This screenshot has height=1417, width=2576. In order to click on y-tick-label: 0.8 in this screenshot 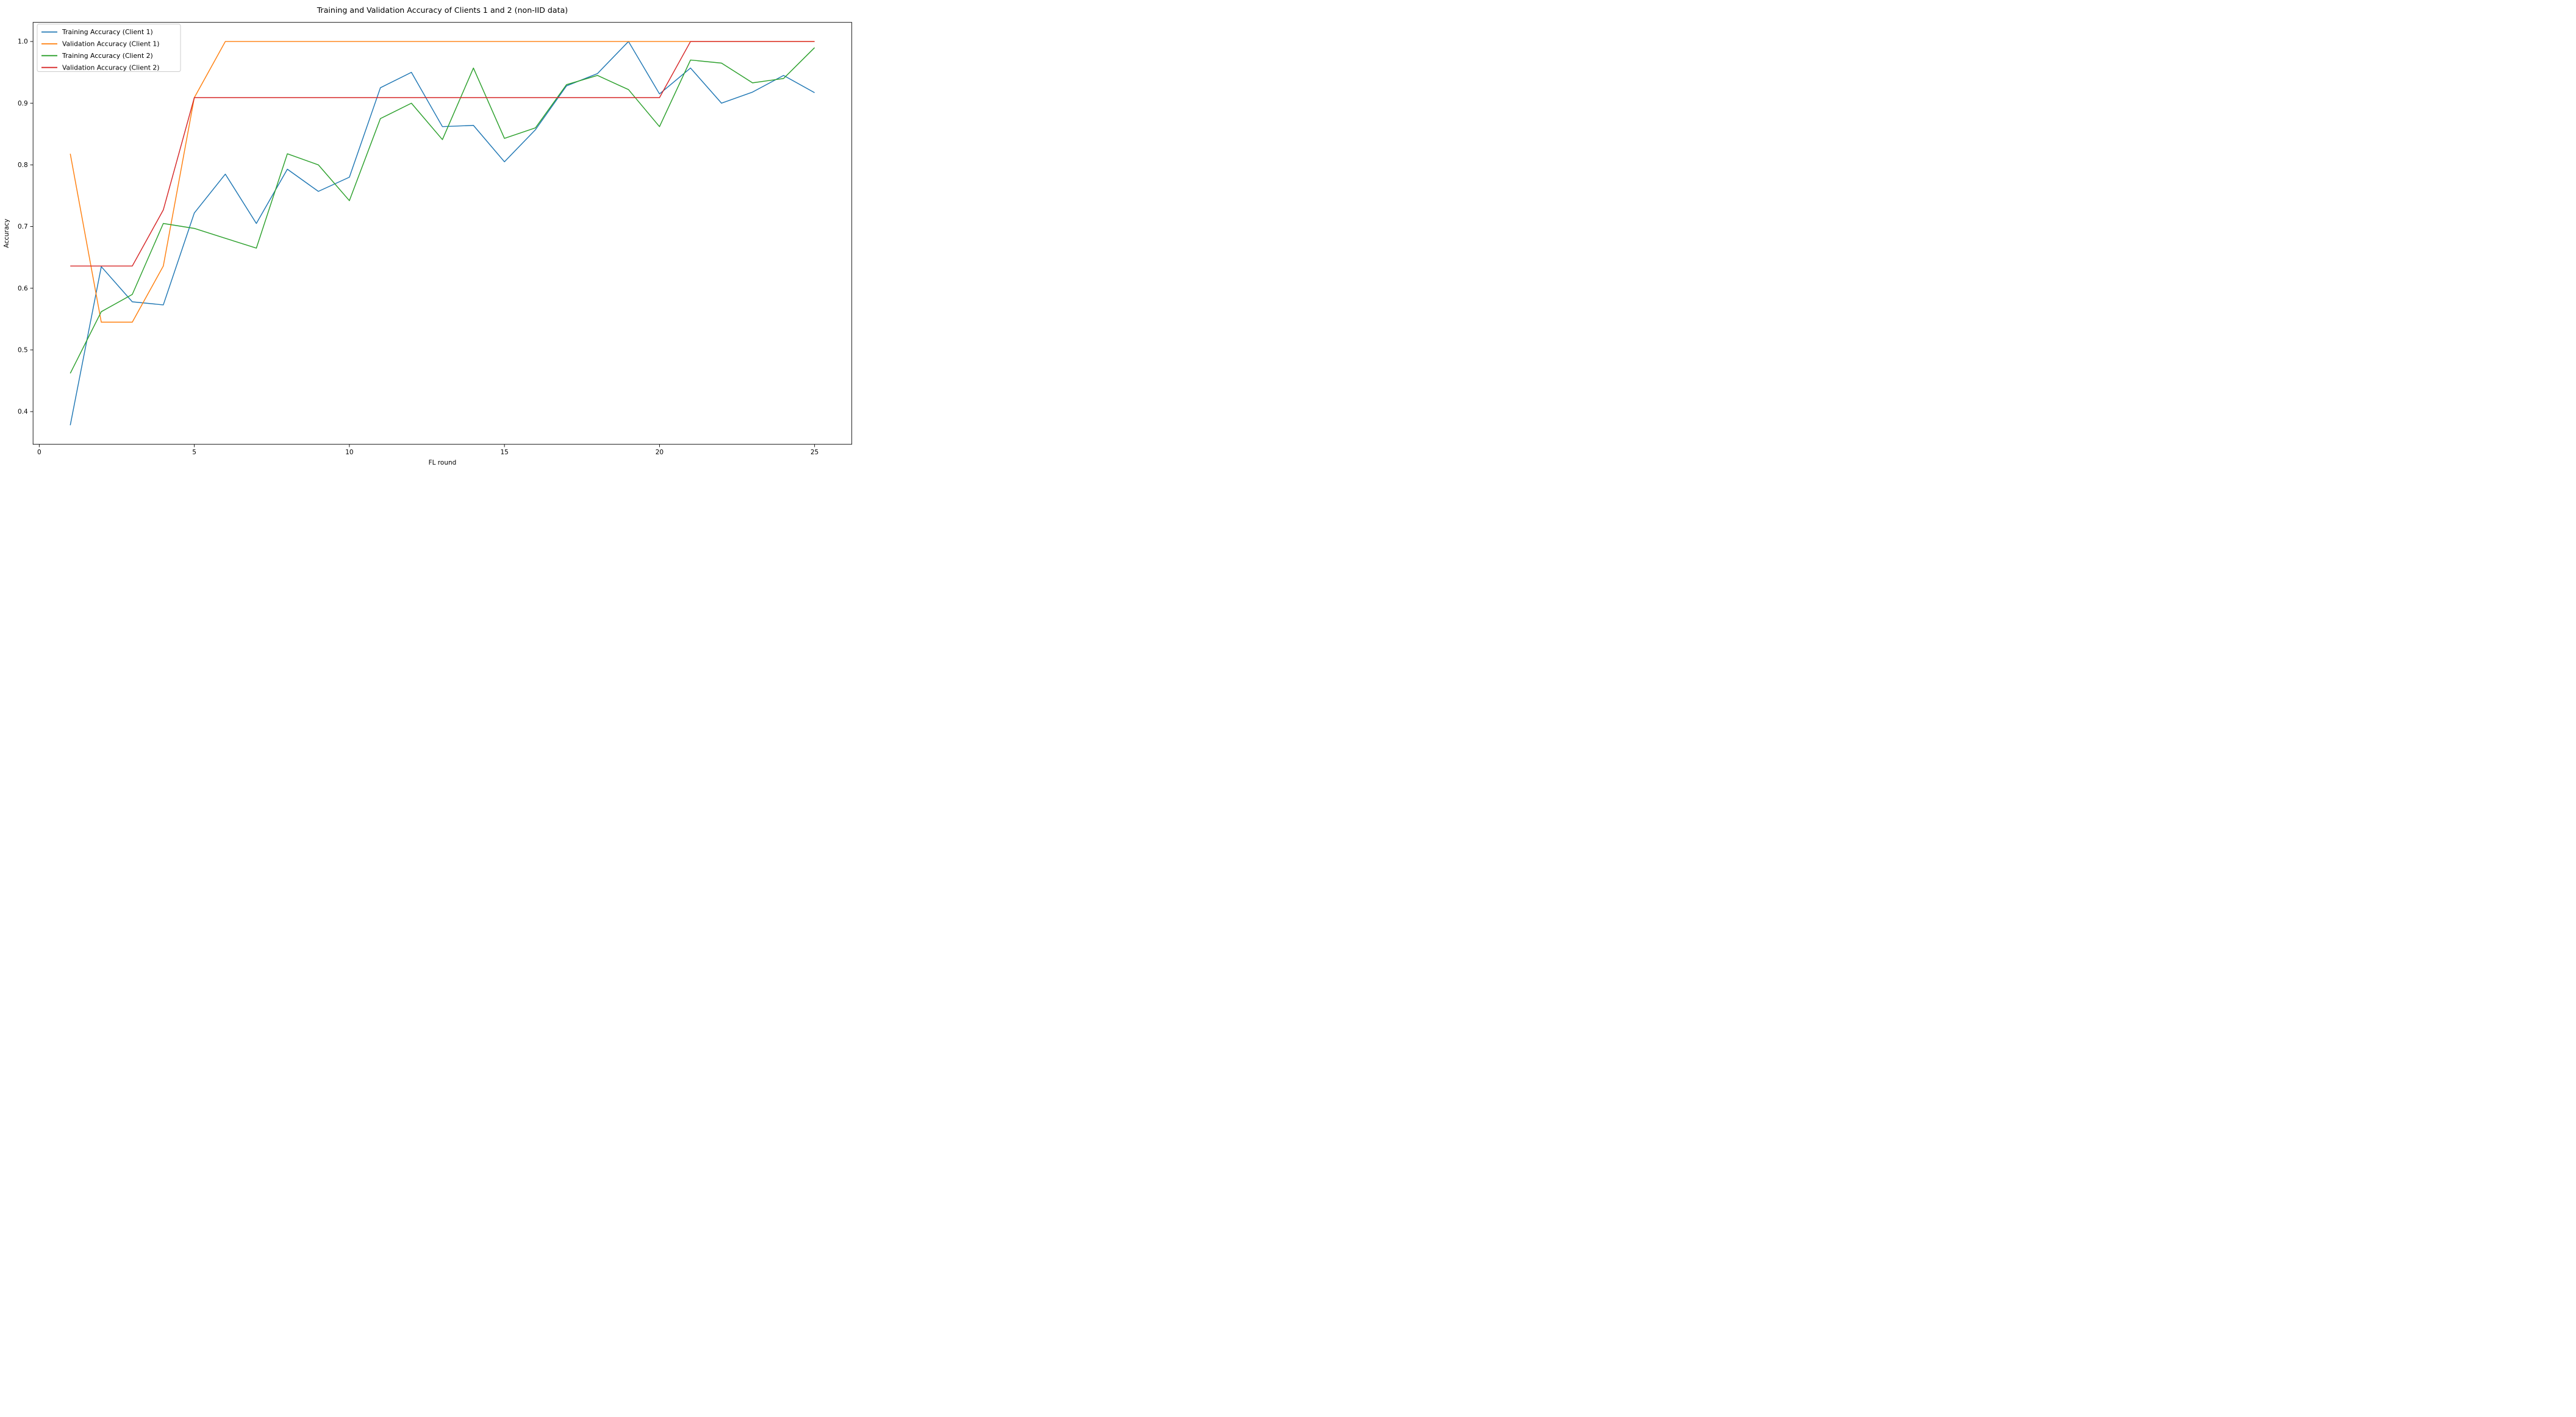, I will do `click(23, 165)`.